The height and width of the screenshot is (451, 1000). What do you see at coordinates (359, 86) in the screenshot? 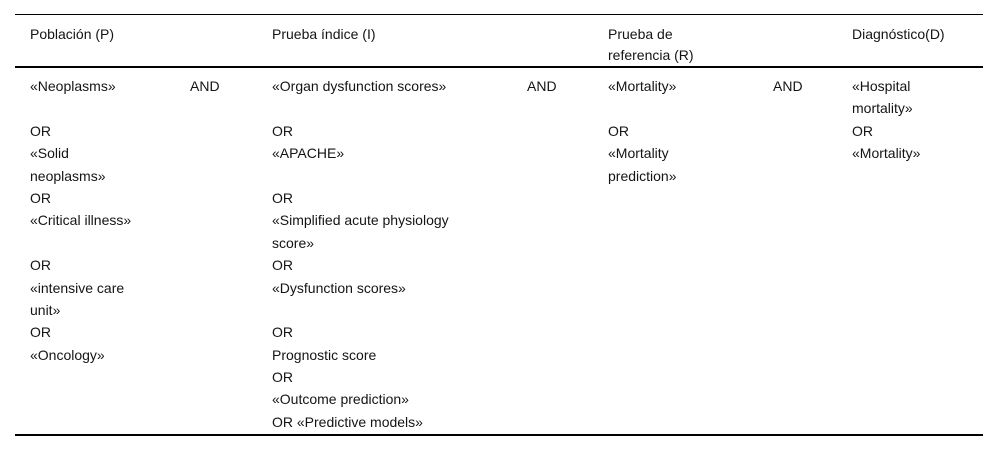
I see `term-line: «Organ dysfunction scores»` at bounding box center [359, 86].